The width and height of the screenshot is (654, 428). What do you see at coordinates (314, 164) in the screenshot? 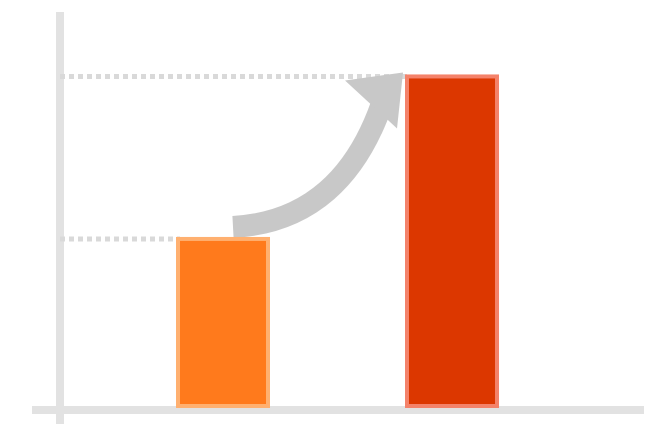
I see `increase-arrow-shaft` at bounding box center [314, 164].